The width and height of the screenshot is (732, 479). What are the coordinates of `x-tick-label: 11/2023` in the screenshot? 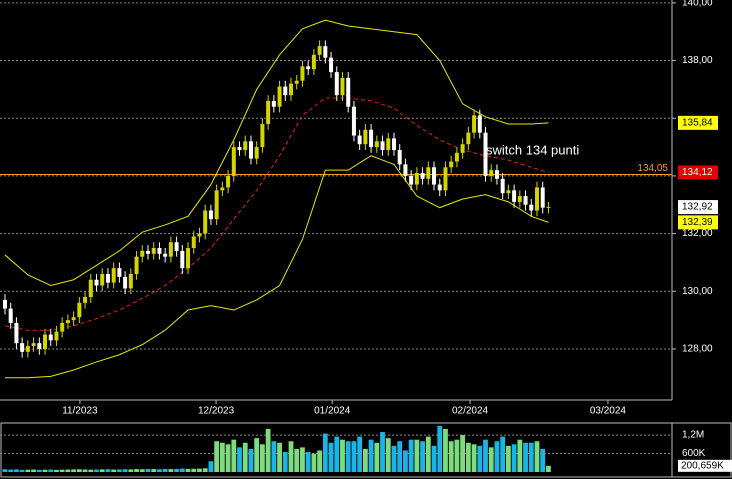 It's located at (80, 411).